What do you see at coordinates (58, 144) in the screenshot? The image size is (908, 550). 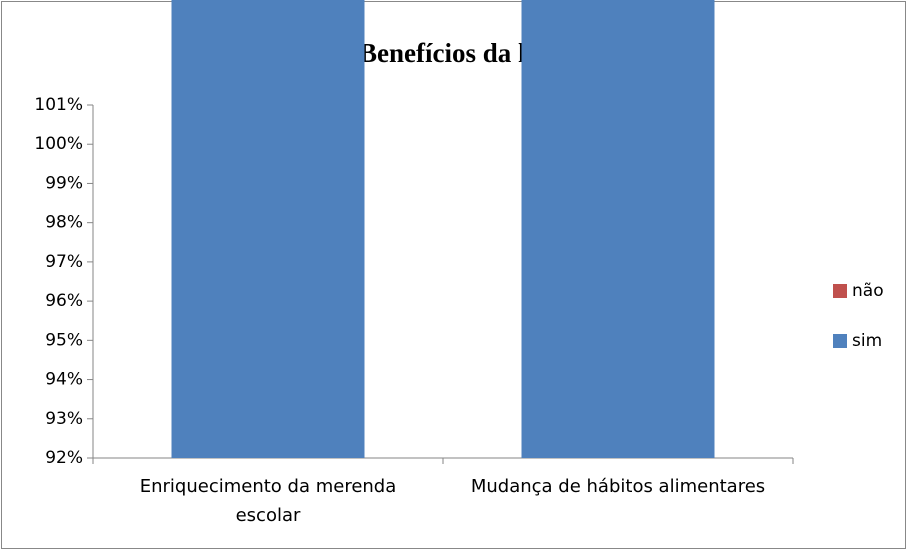 I see `y-tick-label: 100%` at bounding box center [58, 144].